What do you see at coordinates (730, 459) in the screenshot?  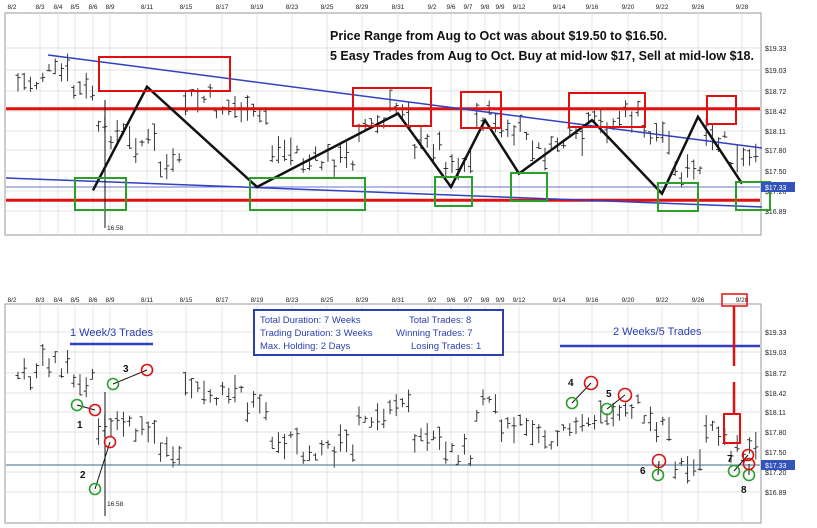 I see `trade-label-7: 7` at bounding box center [730, 459].